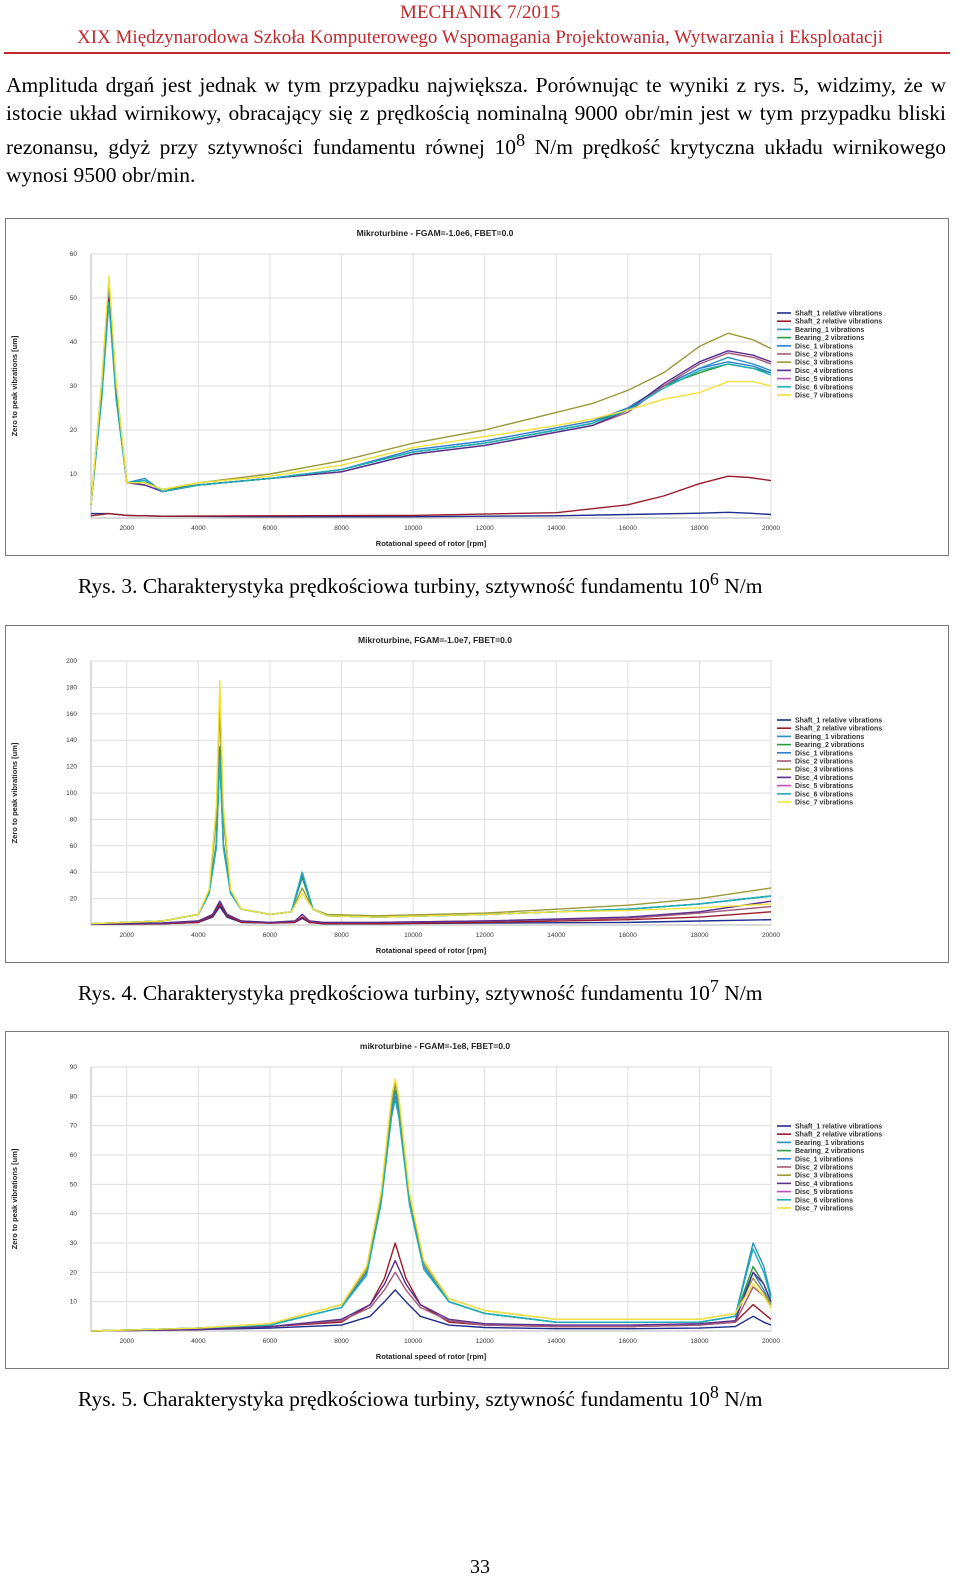 Image resolution: width=960 pixels, height=1590 pixels. Describe the element at coordinates (71, 687) in the screenshot. I see `y-tick-label: 180` at that location.